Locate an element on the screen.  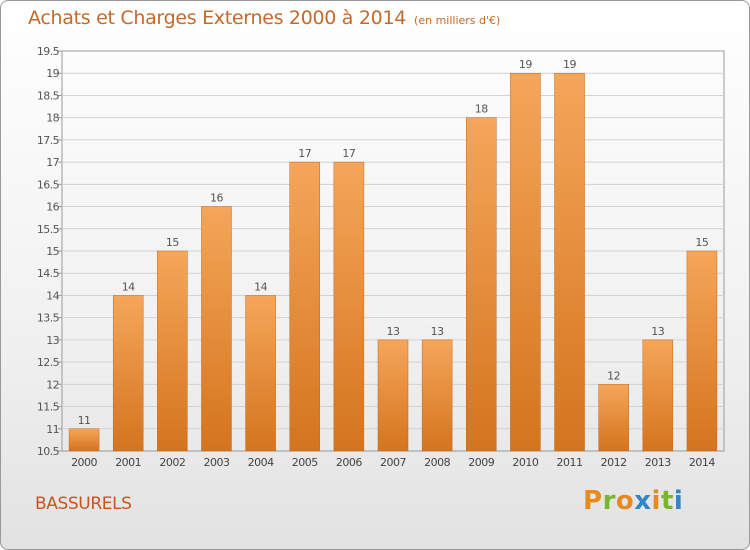
logo-letter: r is located at coordinates (609, 501).